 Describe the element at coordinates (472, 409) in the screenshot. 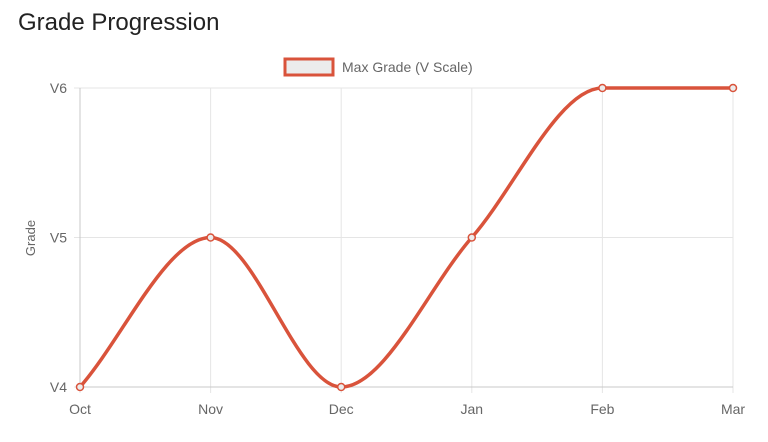

I see `x-tick-label: Jan` at that location.